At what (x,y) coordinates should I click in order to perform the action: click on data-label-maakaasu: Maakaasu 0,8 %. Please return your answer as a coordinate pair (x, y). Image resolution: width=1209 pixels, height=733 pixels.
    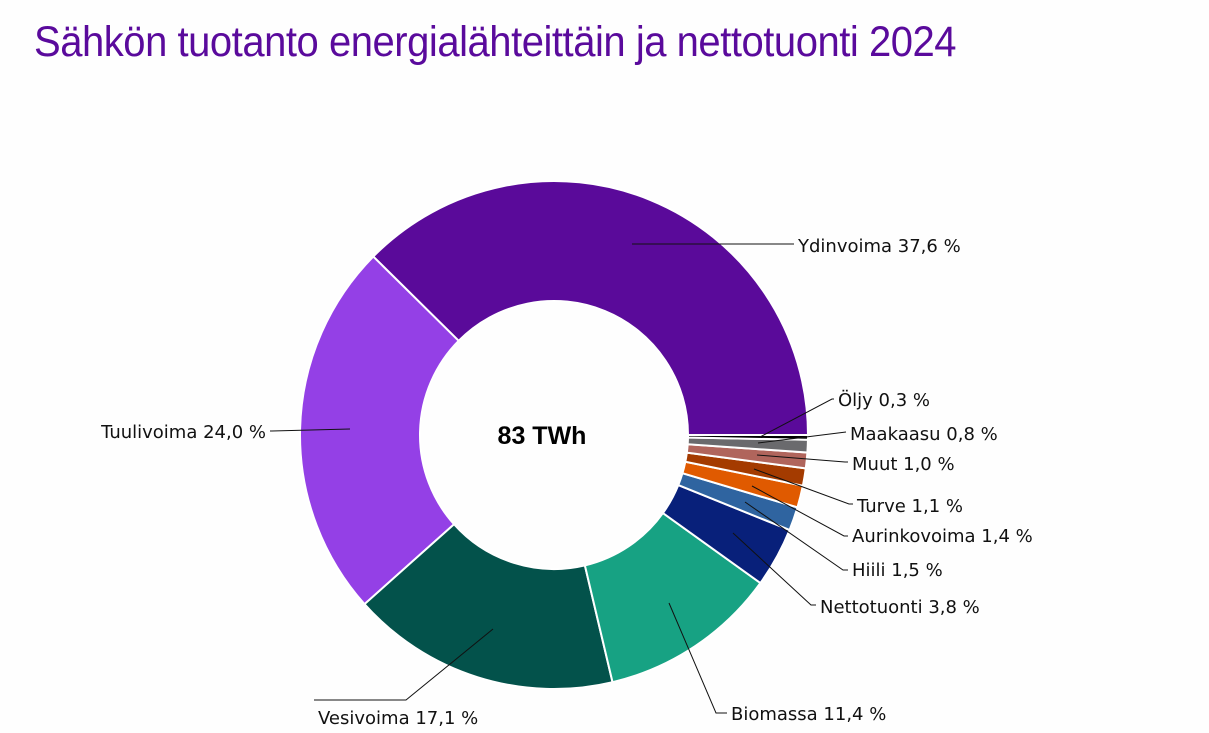
    Looking at the image, I should click on (924, 434).